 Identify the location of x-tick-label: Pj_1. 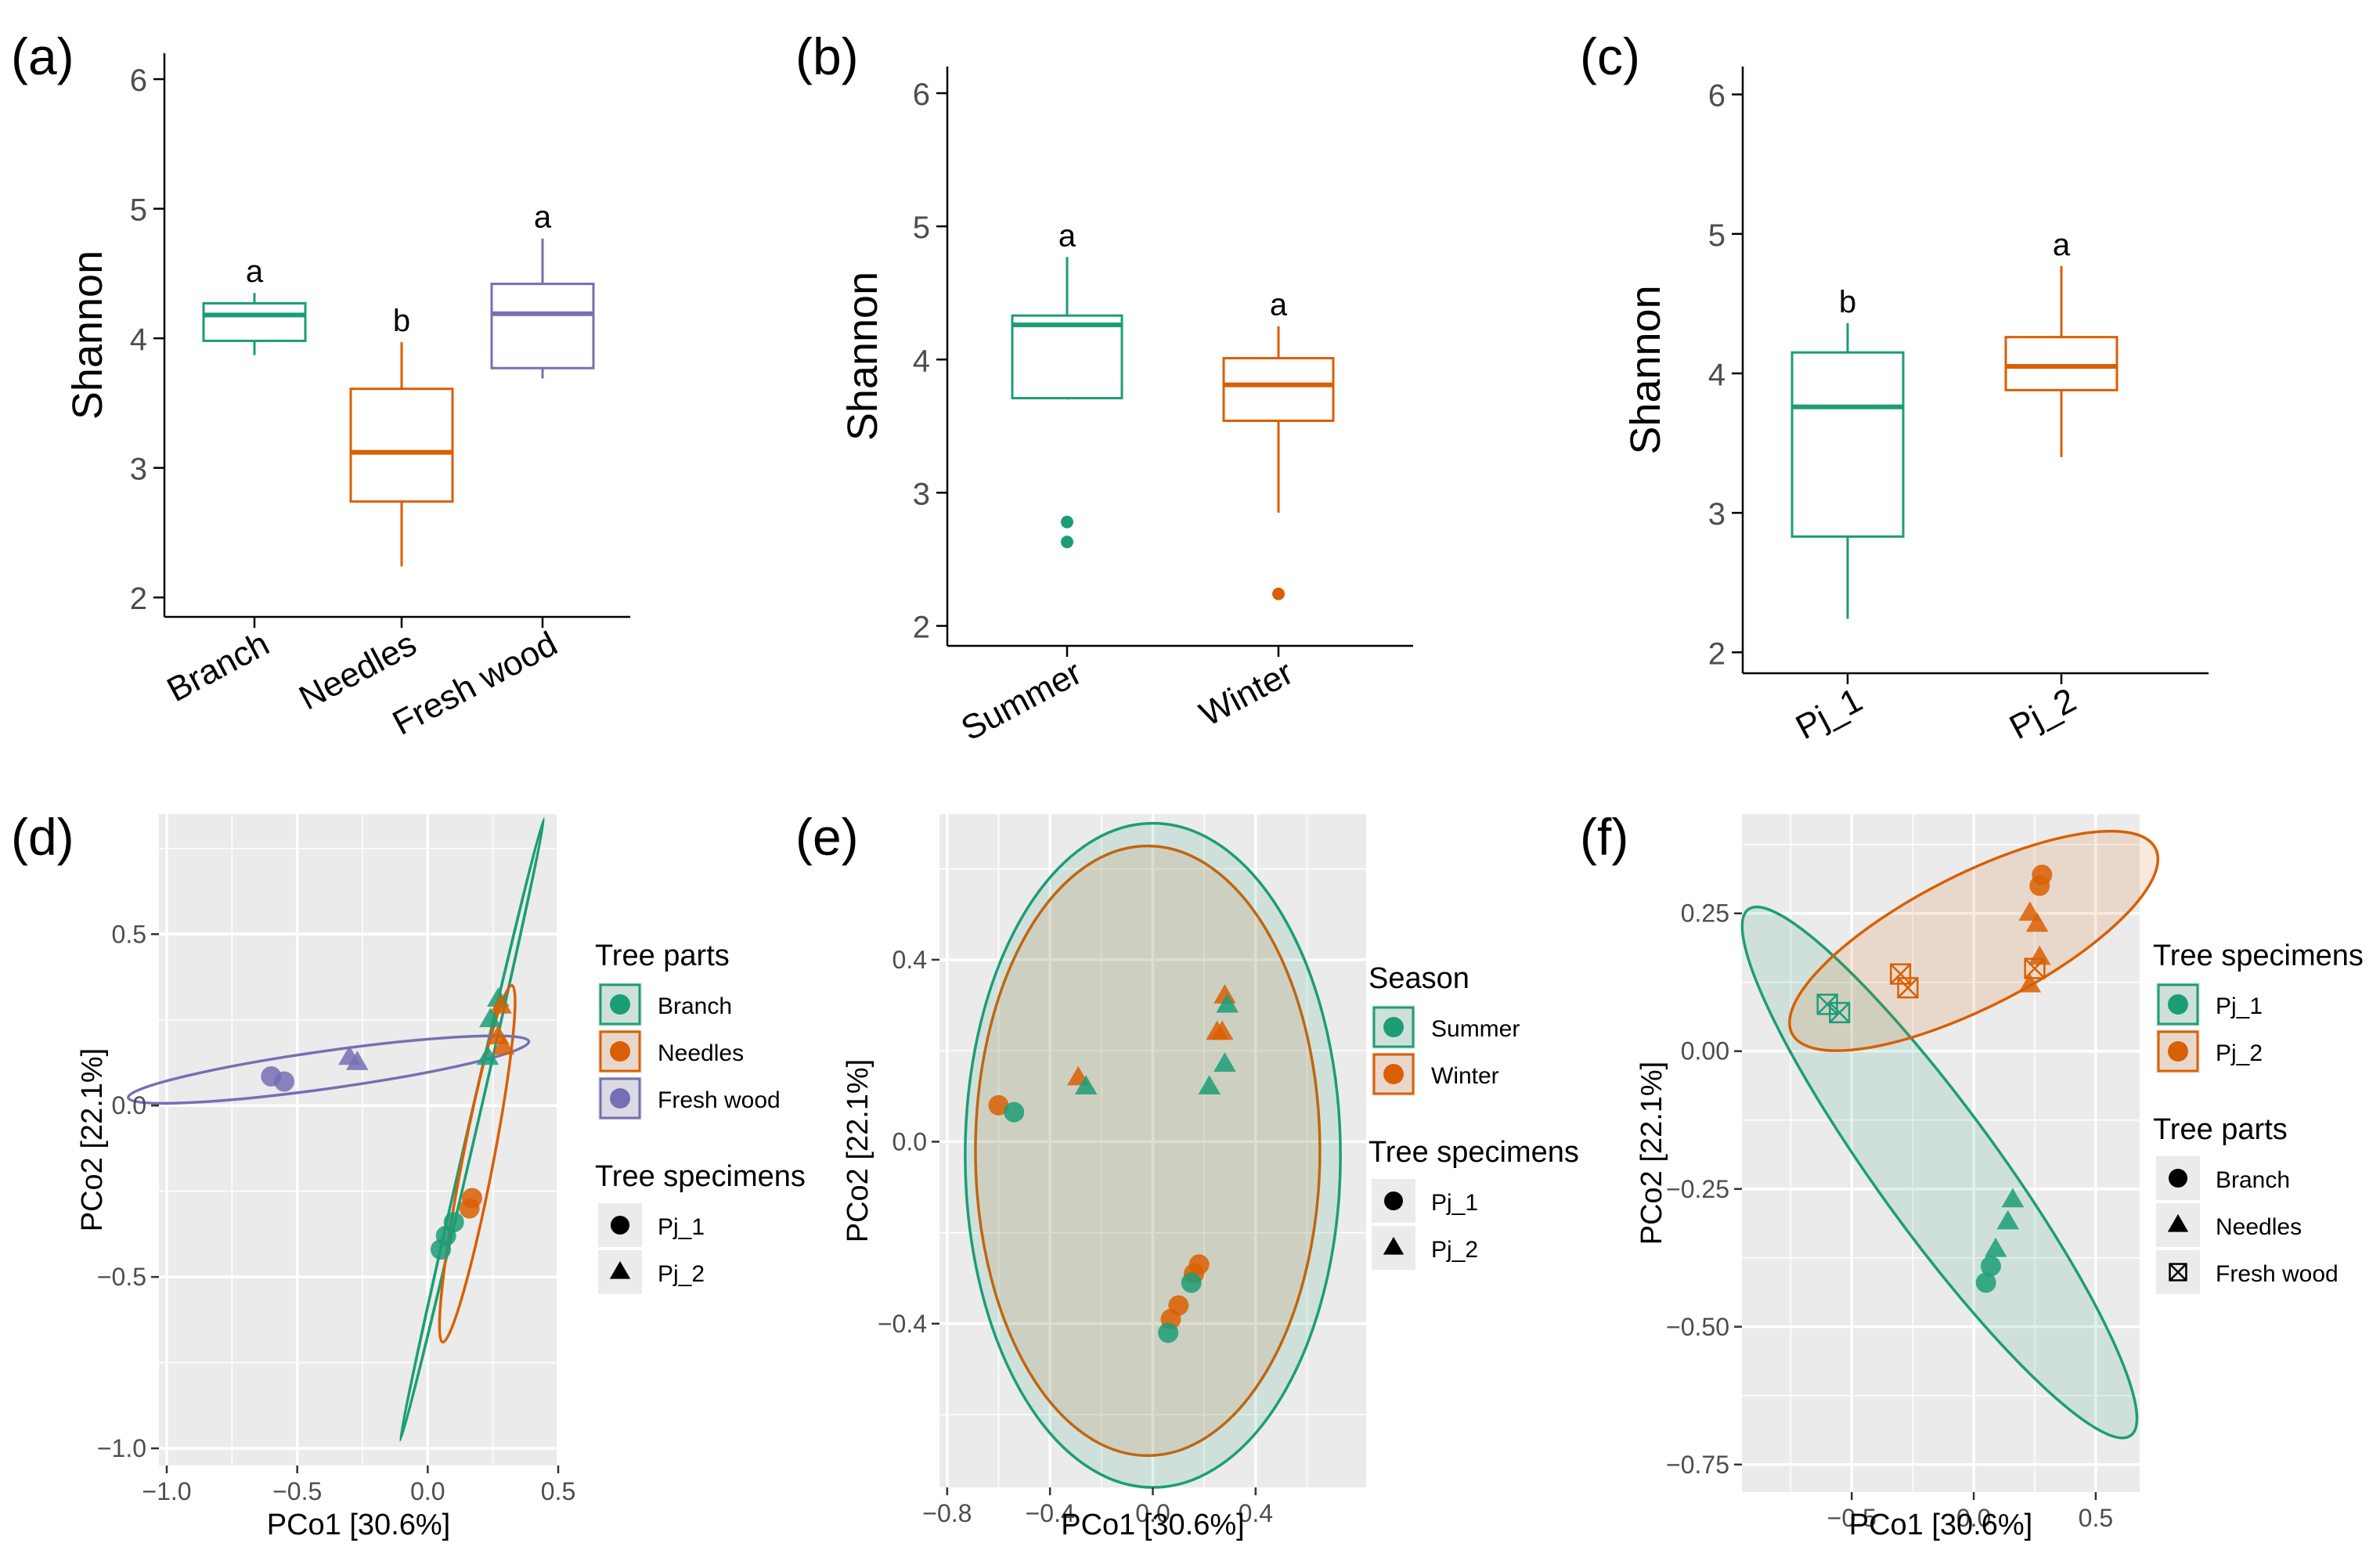
(1829, 715).